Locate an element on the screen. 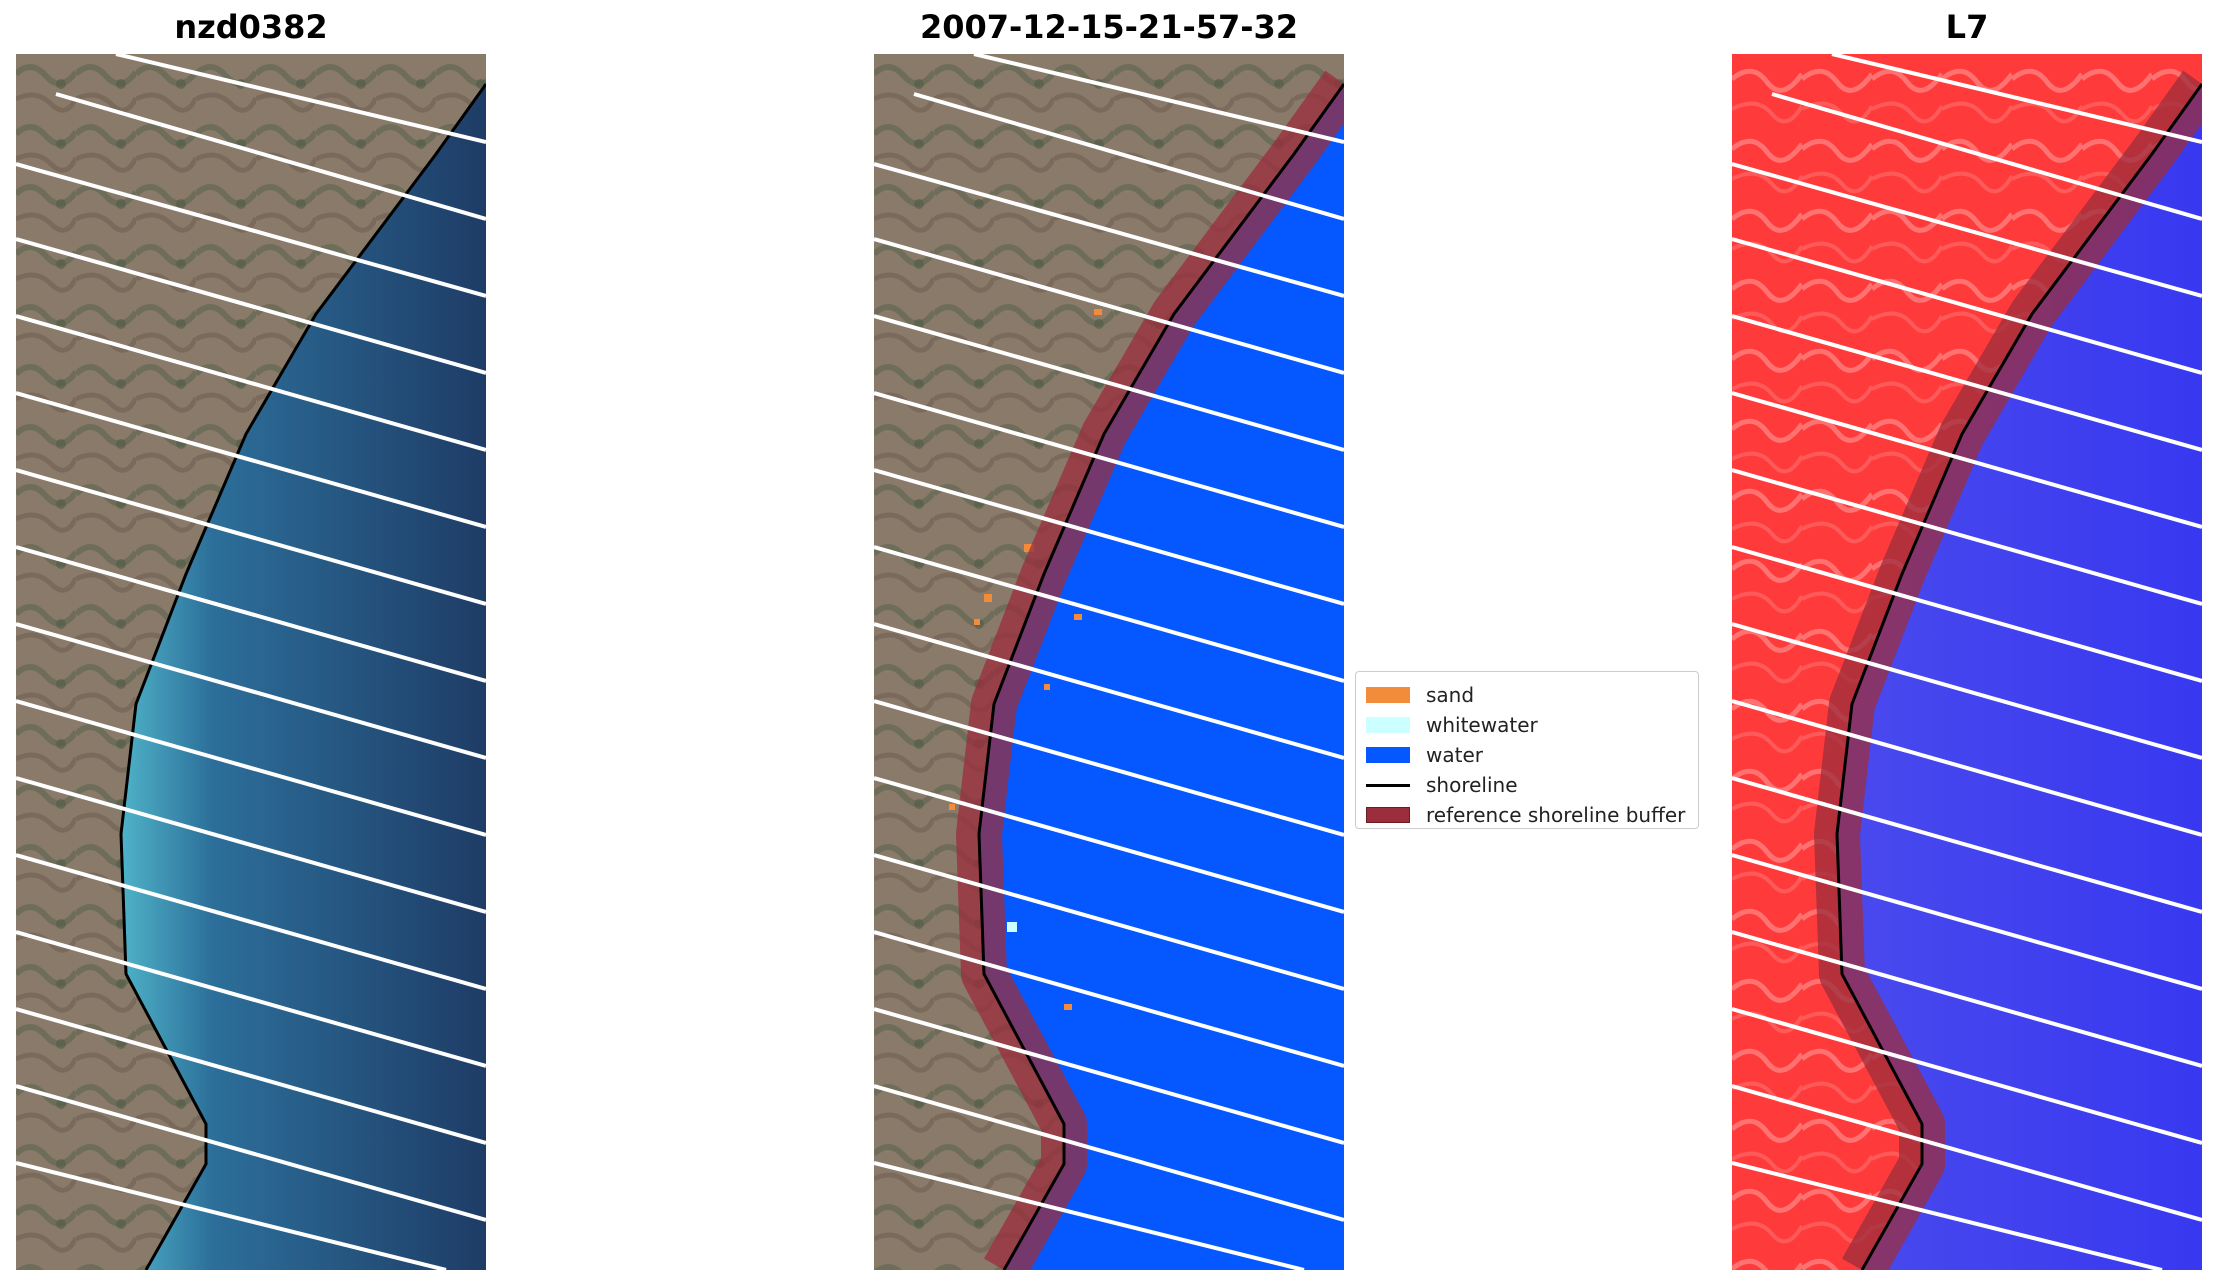 The height and width of the screenshot is (1283, 2216). legend-item-whitewater: whitewater is located at coordinates (1527, 725).